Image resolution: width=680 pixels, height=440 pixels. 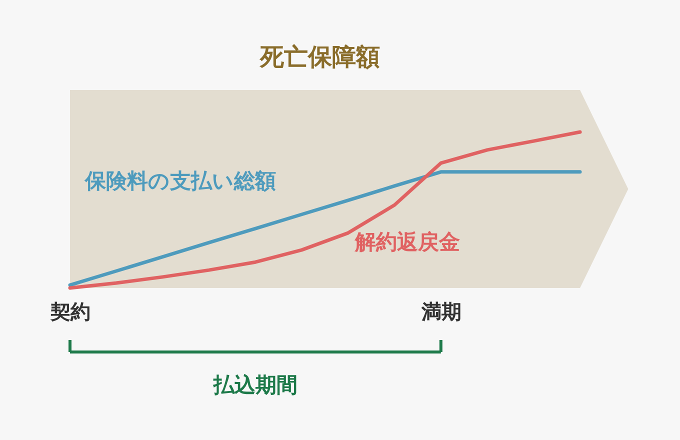 I want to click on text: 払込期間, so click(x=255, y=385).